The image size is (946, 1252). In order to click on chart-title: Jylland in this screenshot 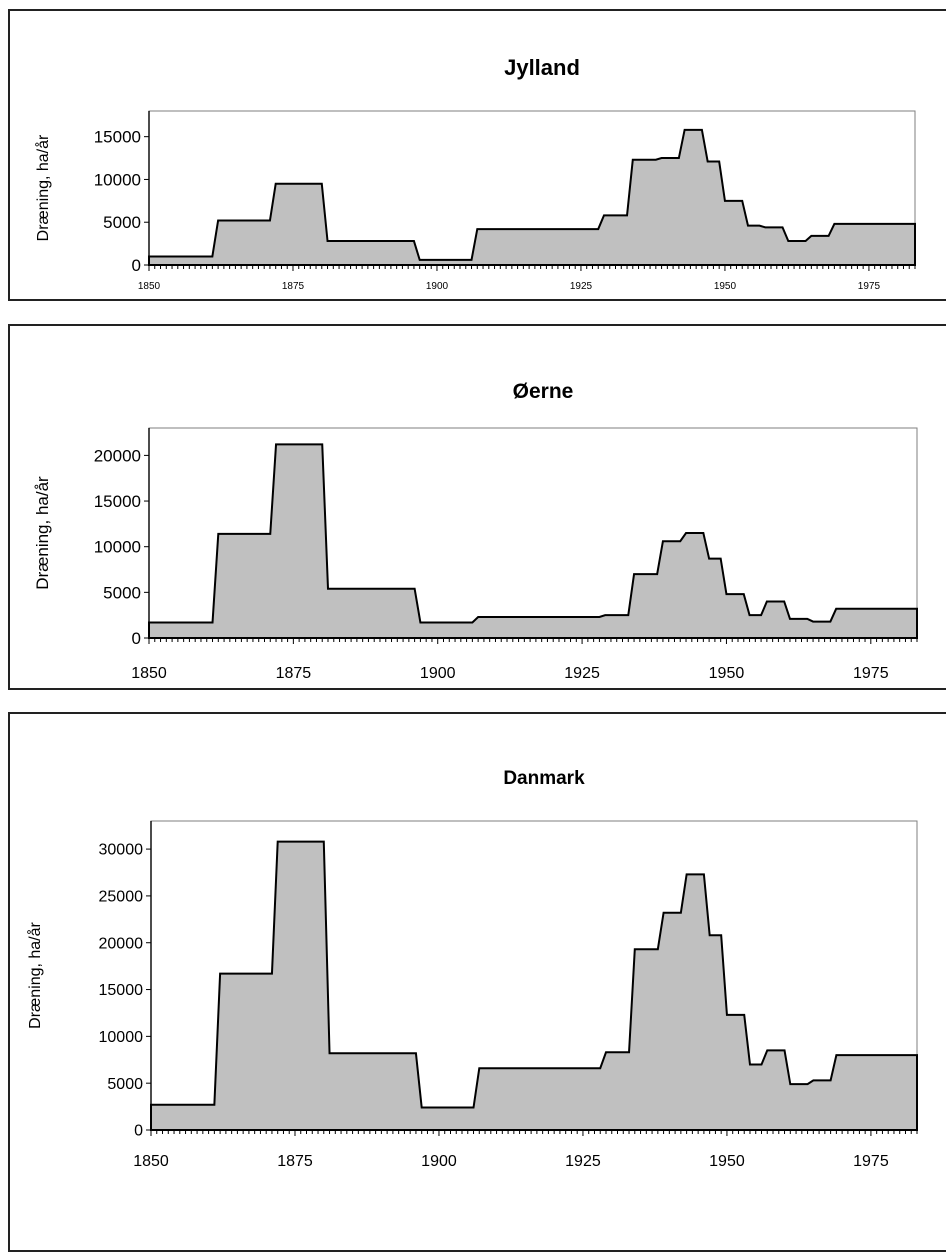, I will do `click(542, 67)`.